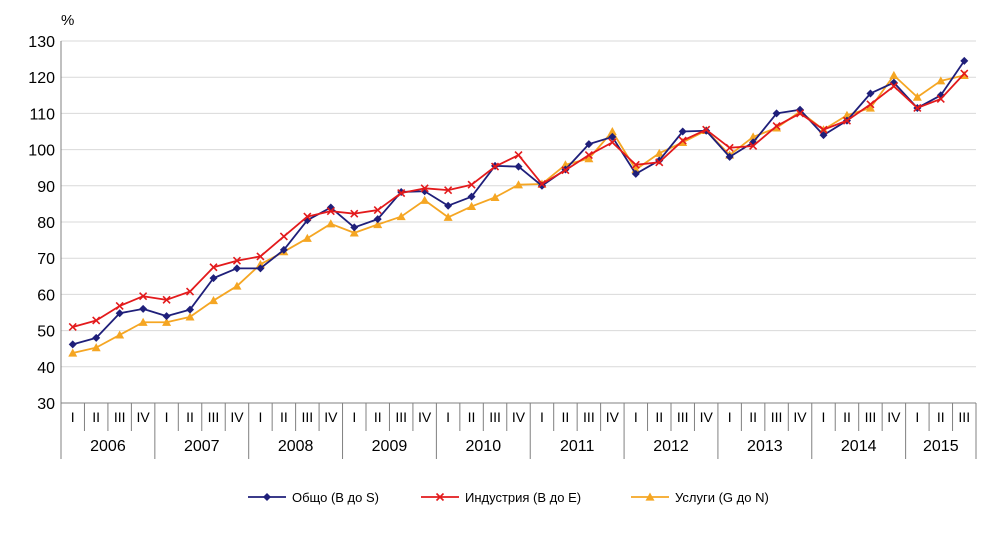 This screenshot has height=538, width=1001. I want to click on y-tick-label: 90, so click(46, 187).